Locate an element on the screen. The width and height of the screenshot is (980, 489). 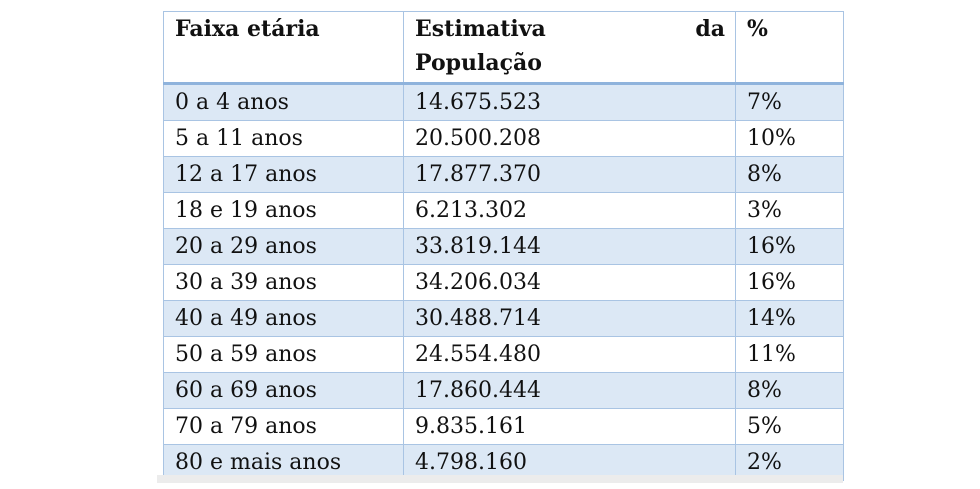
population-cell: 4.798.160 is located at coordinates (569, 462).